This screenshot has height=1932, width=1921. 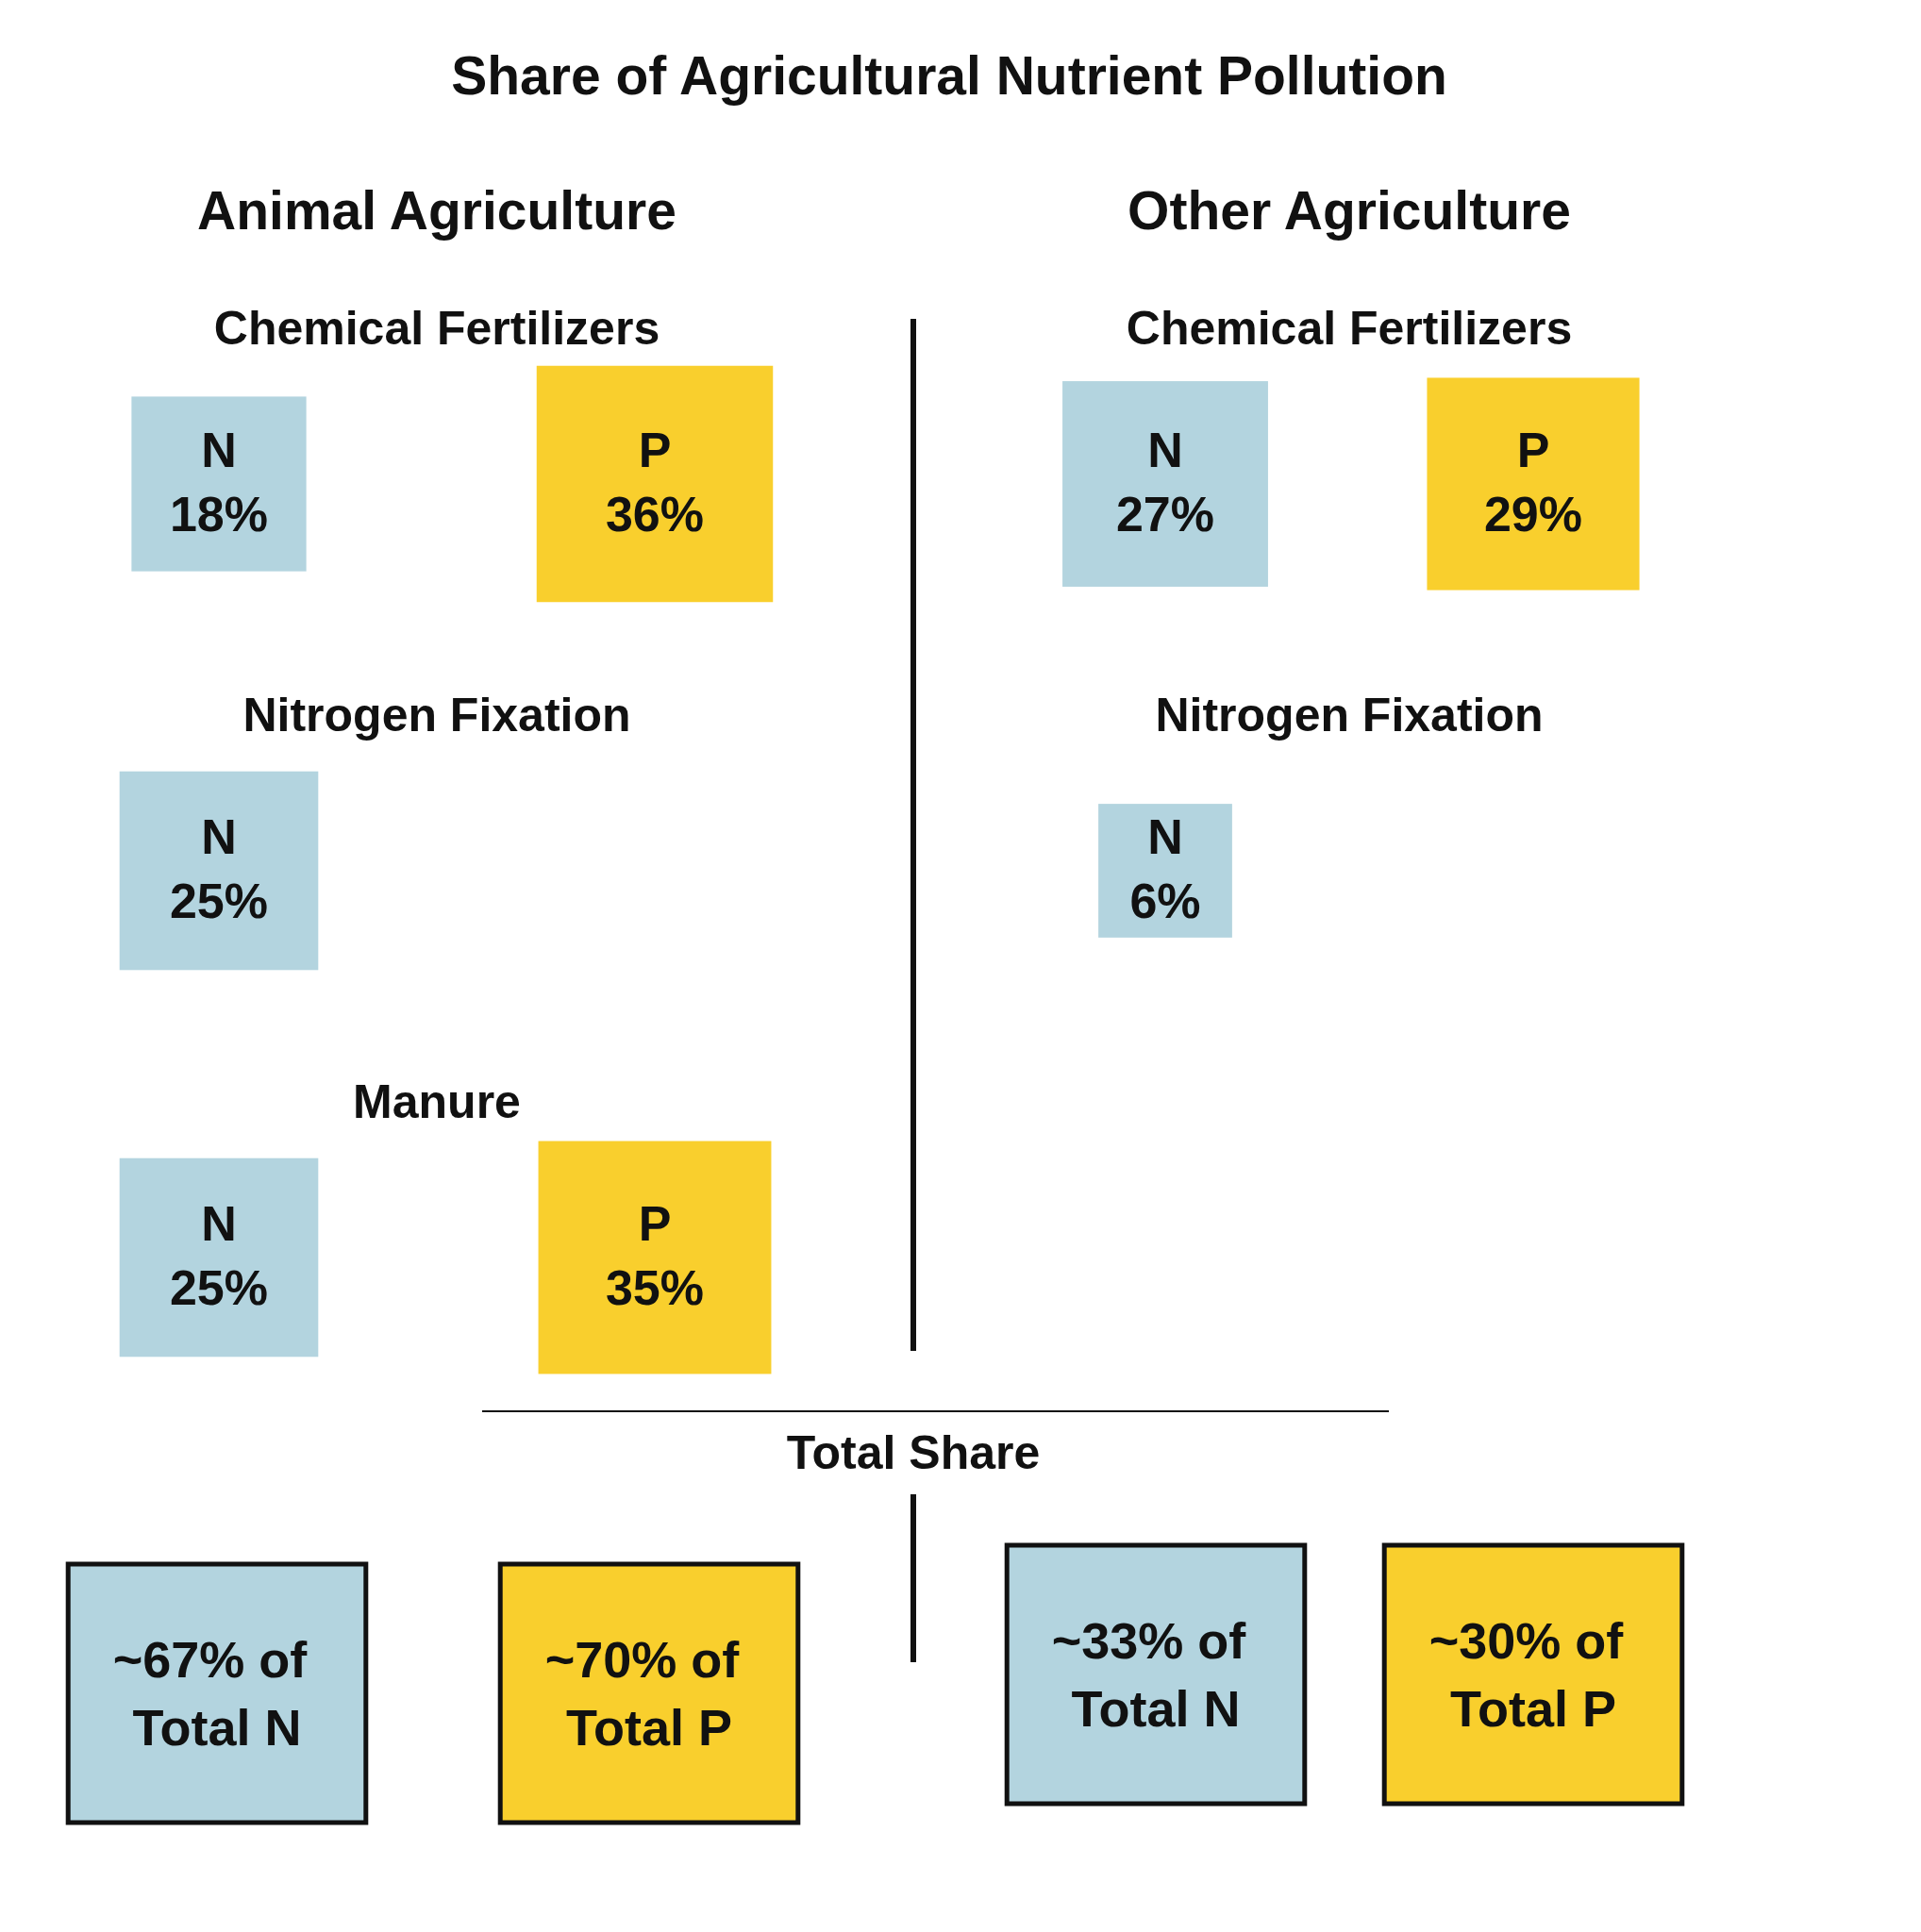 I want to click on text: Total Share, so click(x=913, y=1452).